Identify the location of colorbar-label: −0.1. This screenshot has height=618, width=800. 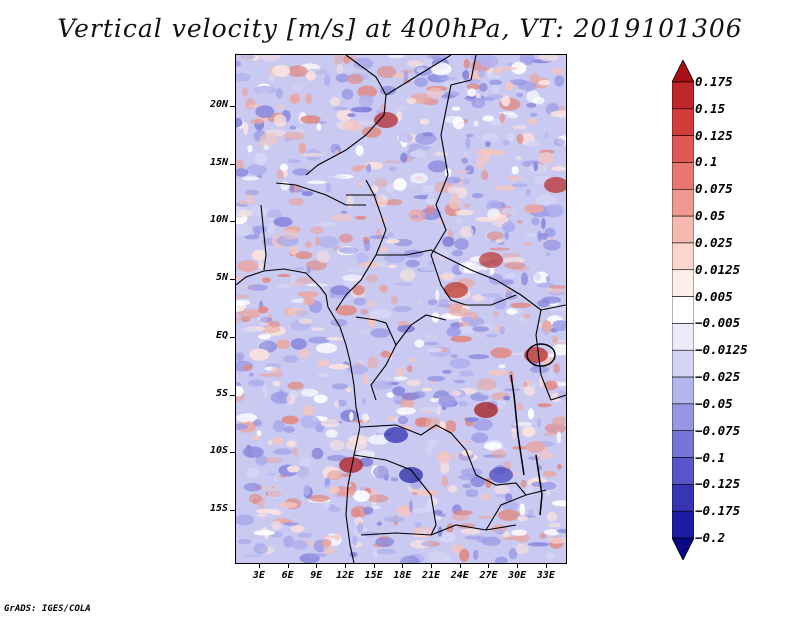
(710, 457).